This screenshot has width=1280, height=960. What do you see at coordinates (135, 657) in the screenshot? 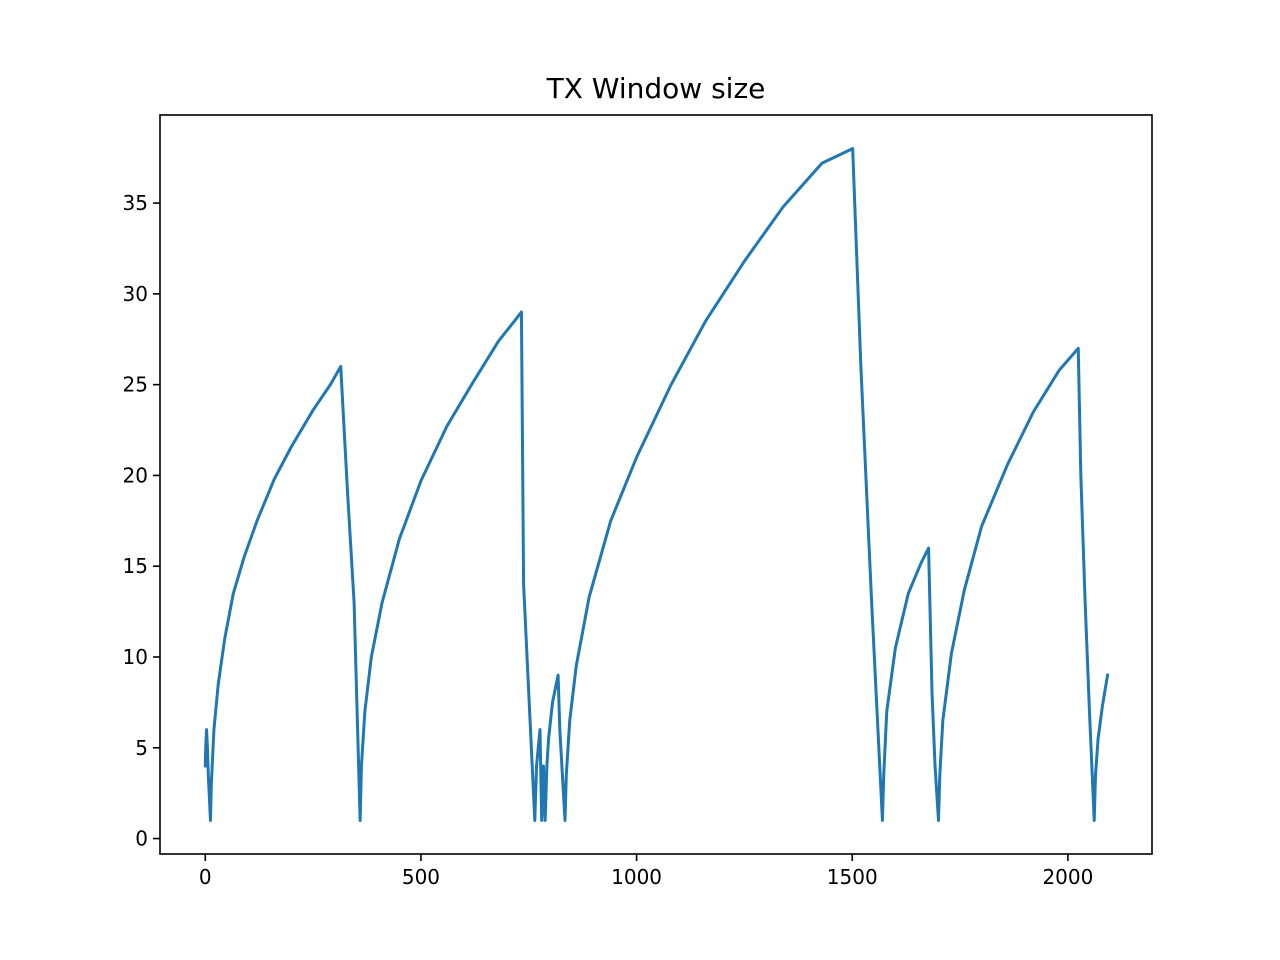
I see `y-tick-label: 10` at bounding box center [135, 657].